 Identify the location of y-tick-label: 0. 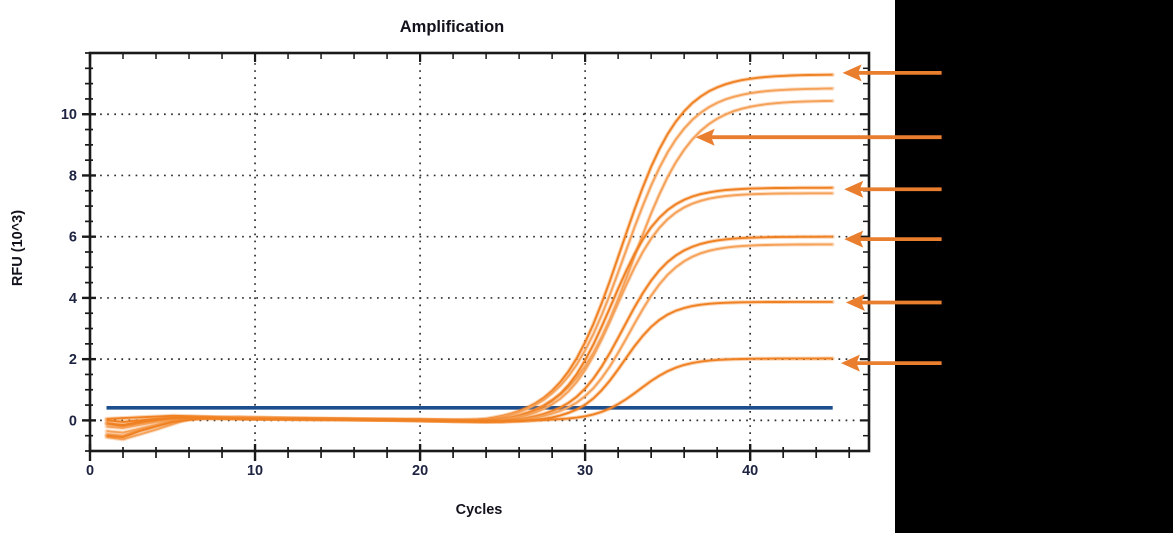
(73, 421).